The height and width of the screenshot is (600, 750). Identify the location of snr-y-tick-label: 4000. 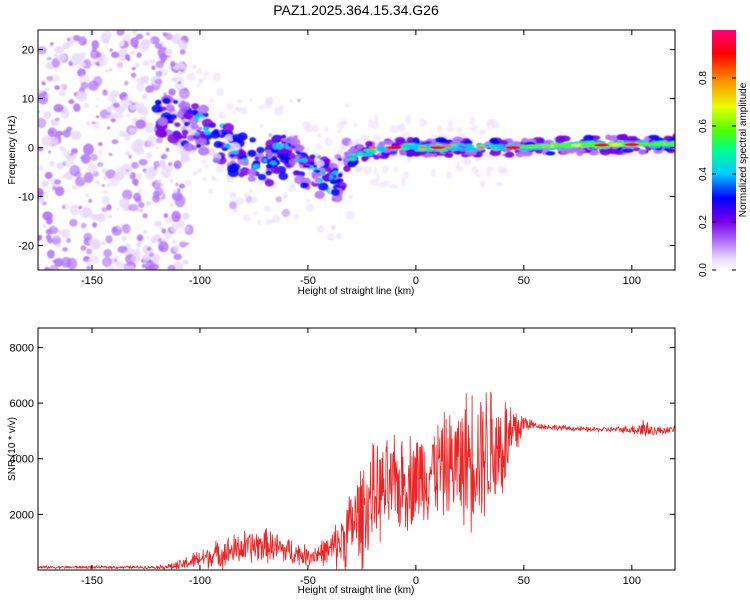
(22, 460).